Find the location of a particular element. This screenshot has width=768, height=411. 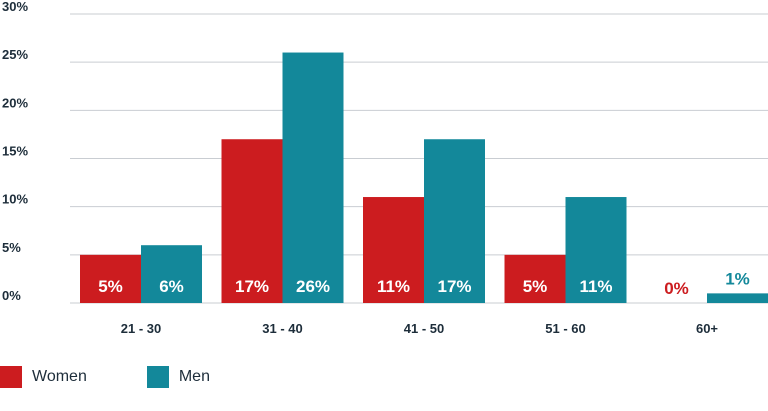

legend-label-women: Women is located at coordinates (59, 376).